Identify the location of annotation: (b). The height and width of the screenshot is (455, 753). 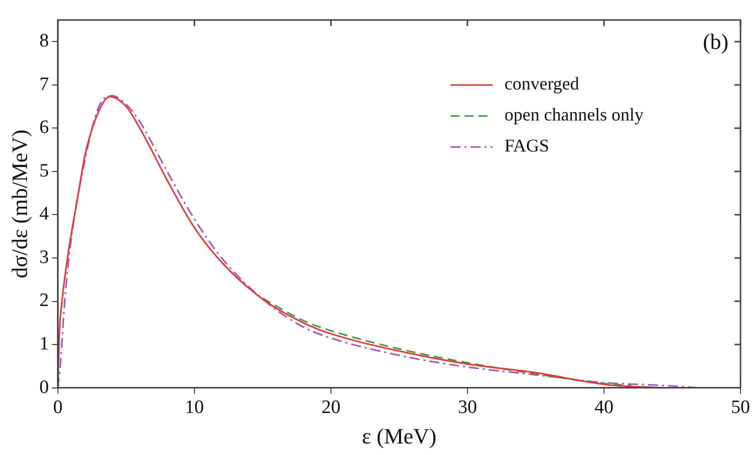
(715, 41).